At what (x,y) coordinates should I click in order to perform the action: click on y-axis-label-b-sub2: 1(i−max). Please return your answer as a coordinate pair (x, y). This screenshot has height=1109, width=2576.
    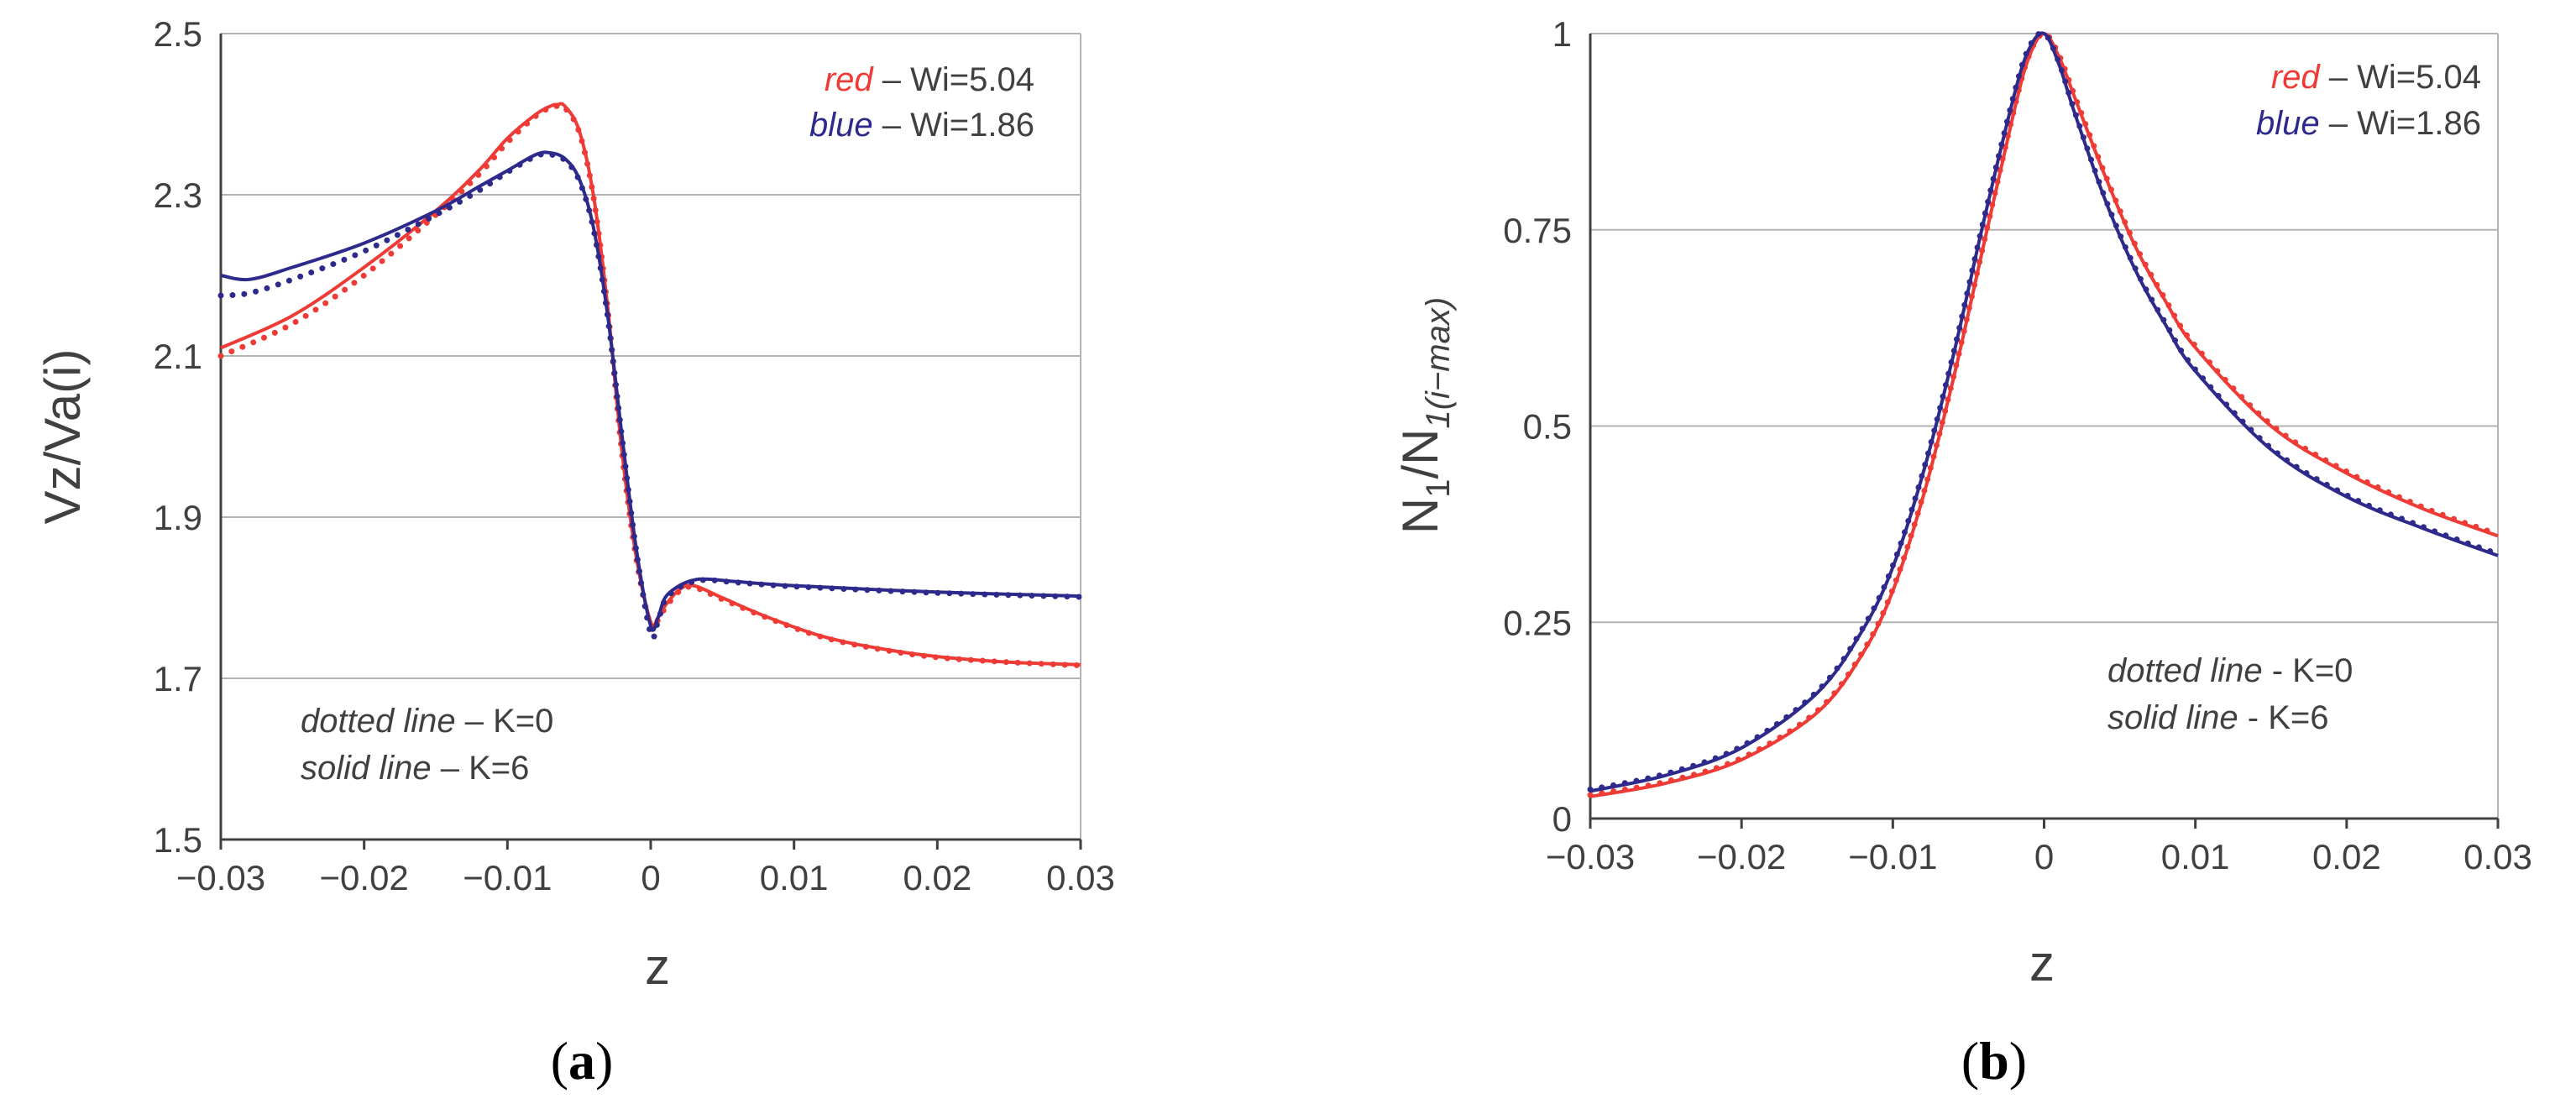
    Looking at the image, I should click on (1439, 363).